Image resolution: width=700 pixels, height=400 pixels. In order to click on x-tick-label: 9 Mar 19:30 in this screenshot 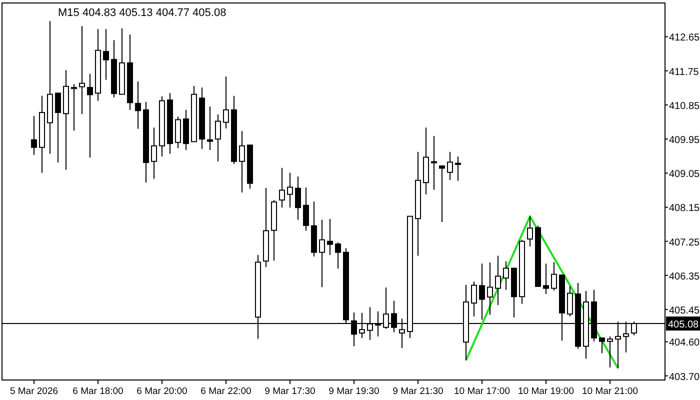, I will do `click(354, 391)`.